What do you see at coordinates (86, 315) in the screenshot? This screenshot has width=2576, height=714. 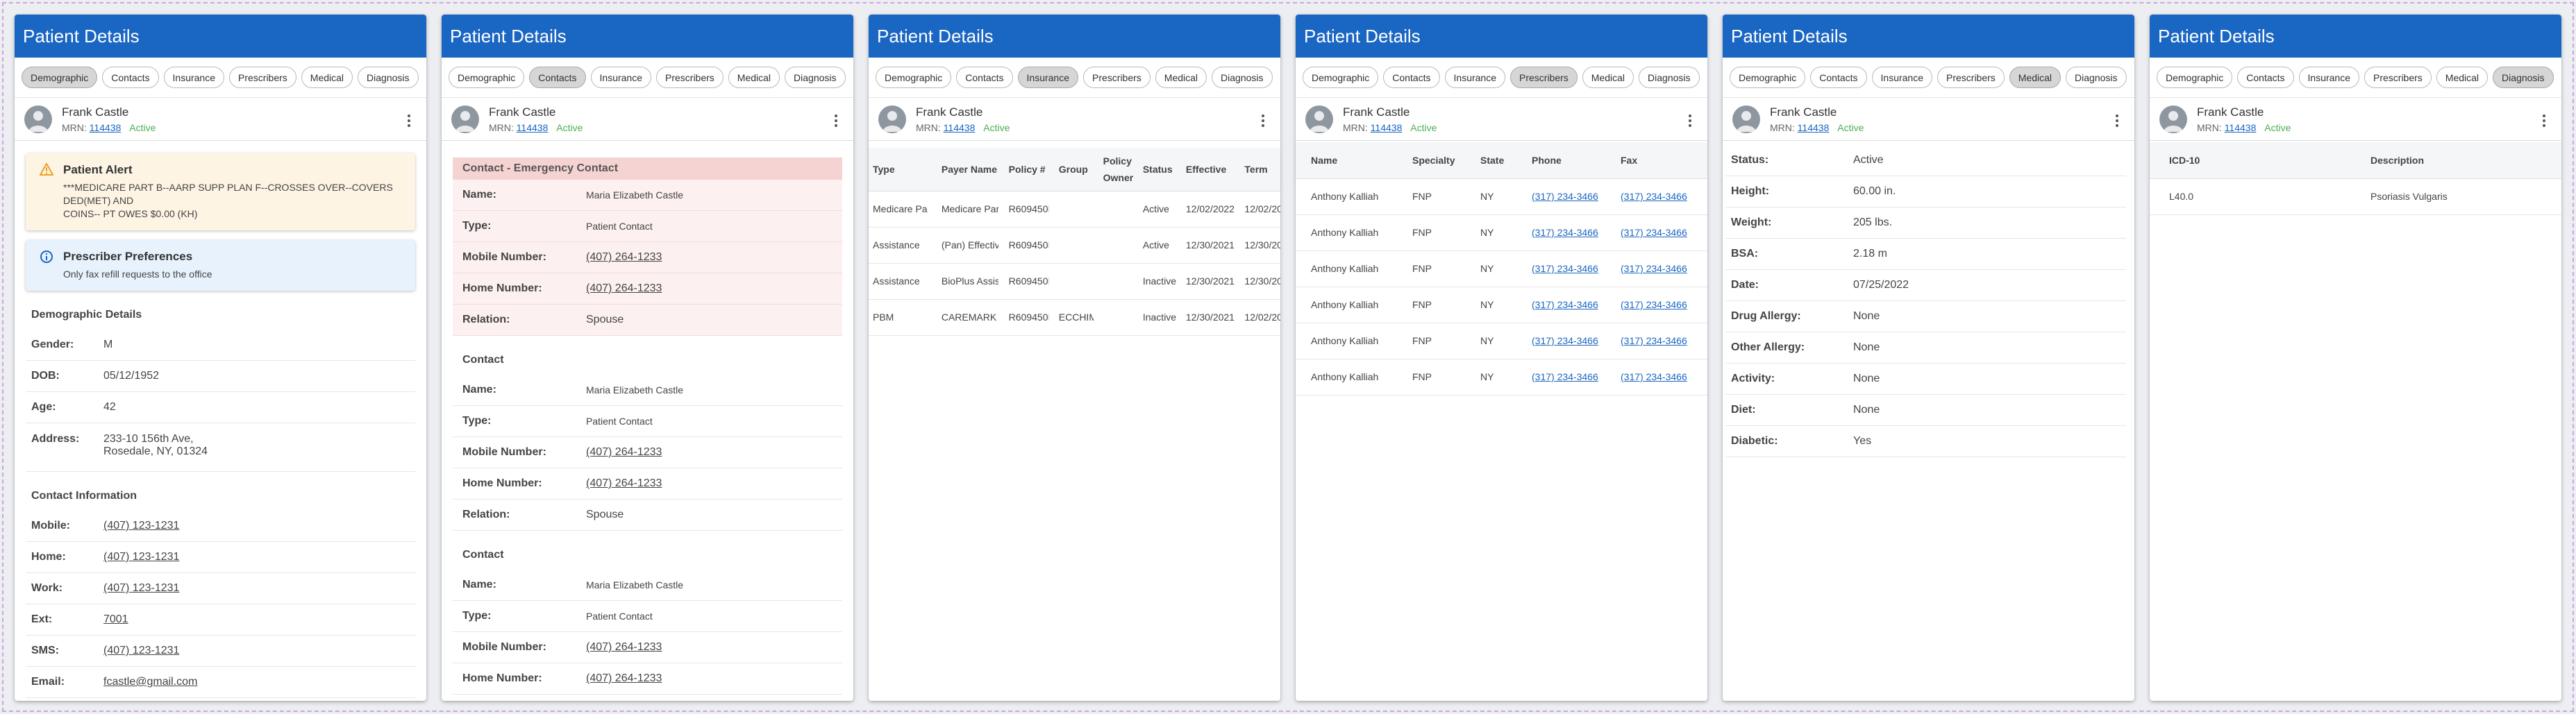 I see `section-title-demographic-details: Demographic Details` at bounding box center [86, 315].